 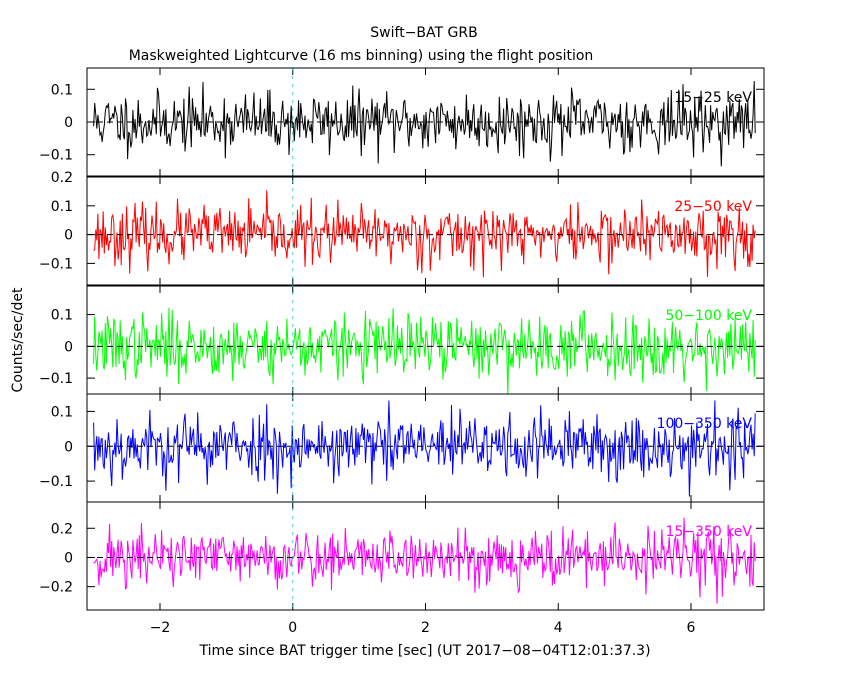 What do you see at coordinates (56, 482) in the screenshot?
I see `y-tick-label-4-2: −0.1` at bounding box center [56, 482].